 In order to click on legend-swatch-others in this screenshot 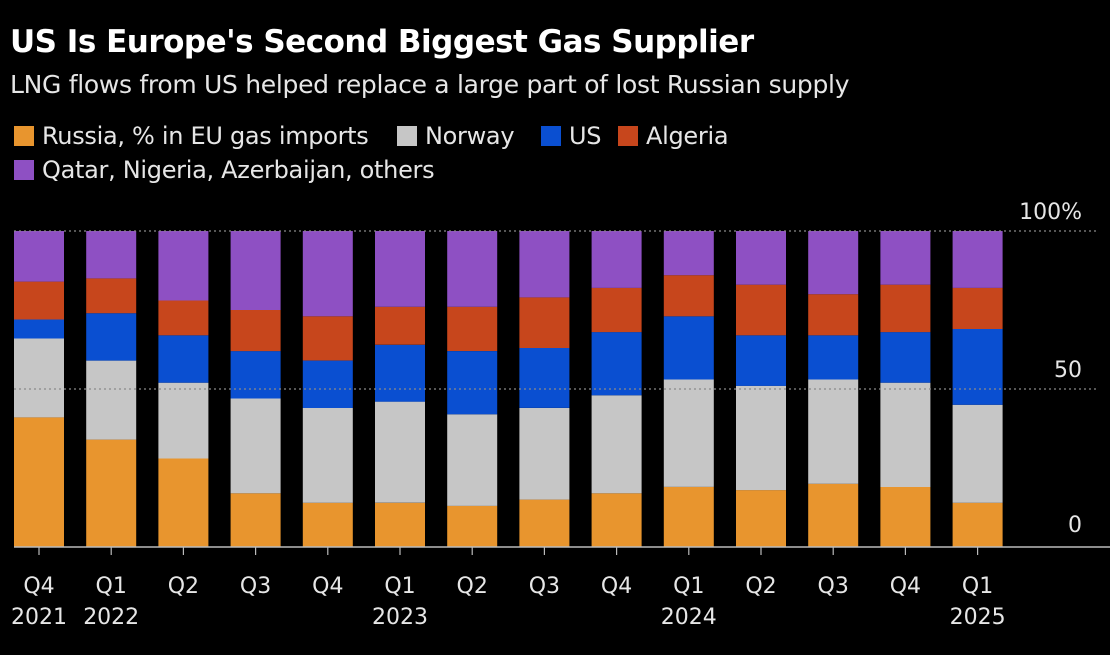, I will do `click(24, 170)`.